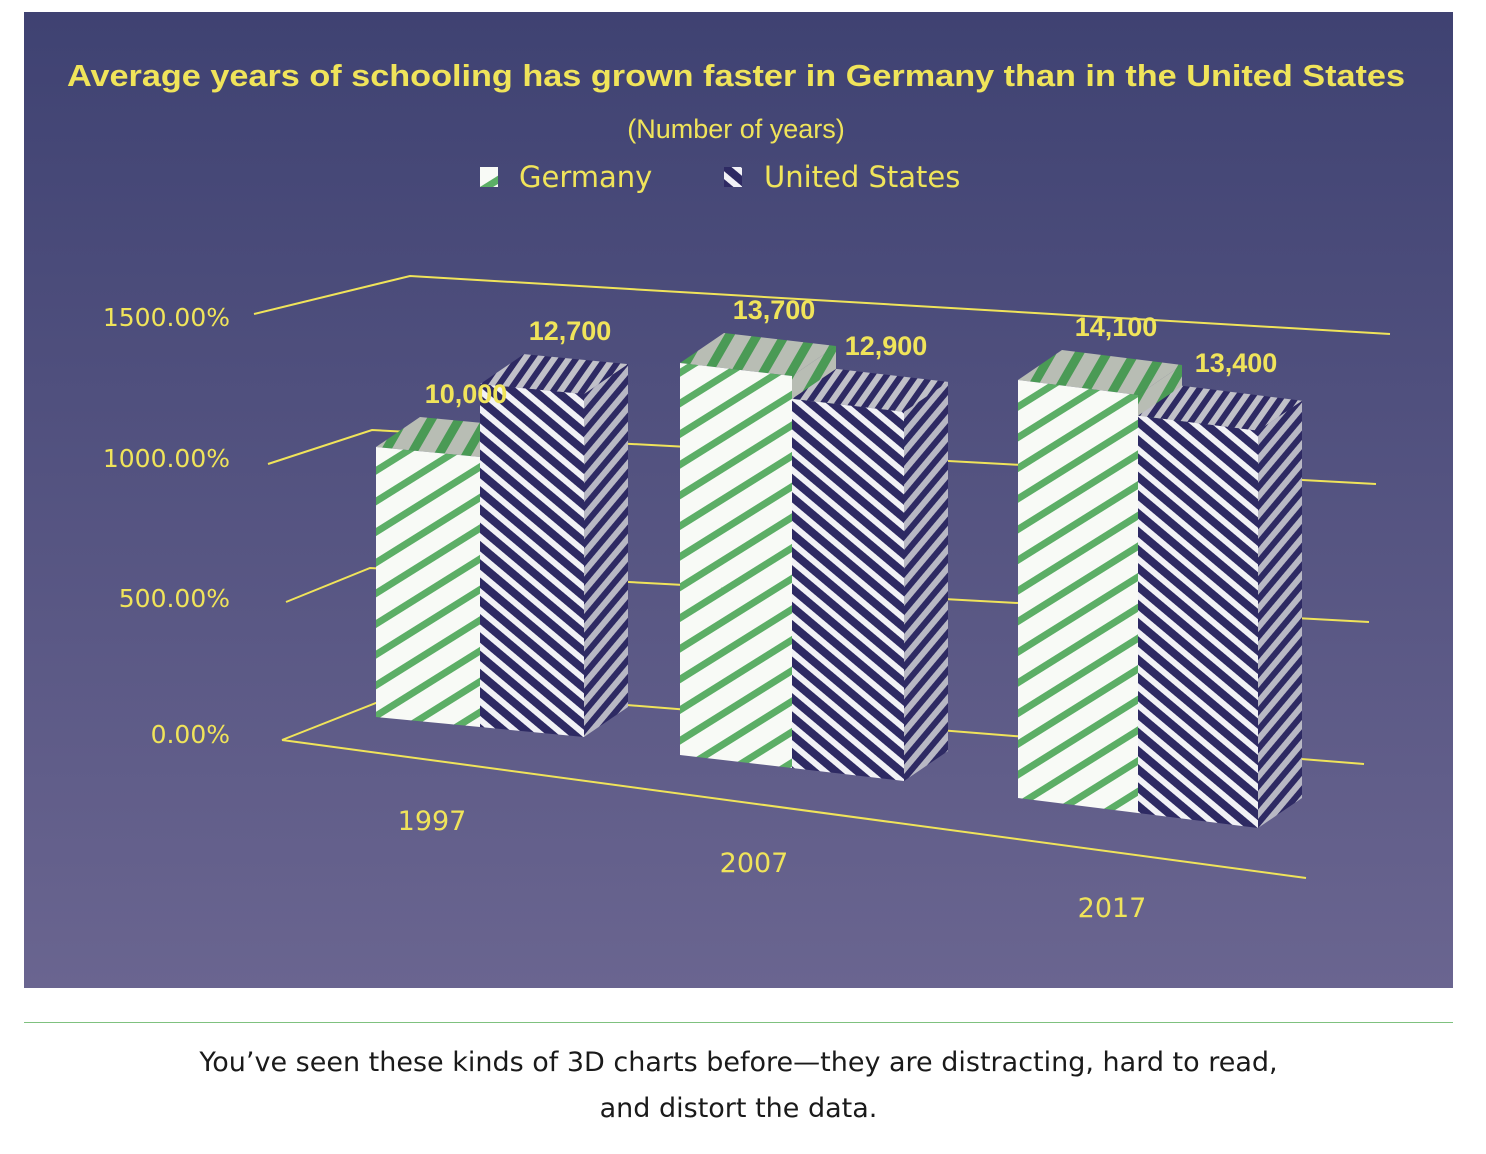  Describe the element at coordinates (166, 526) in the screenshot. I see `y-axis-ticks: 0.00% 500.00% 1000.00% 1500.00%` at that location.